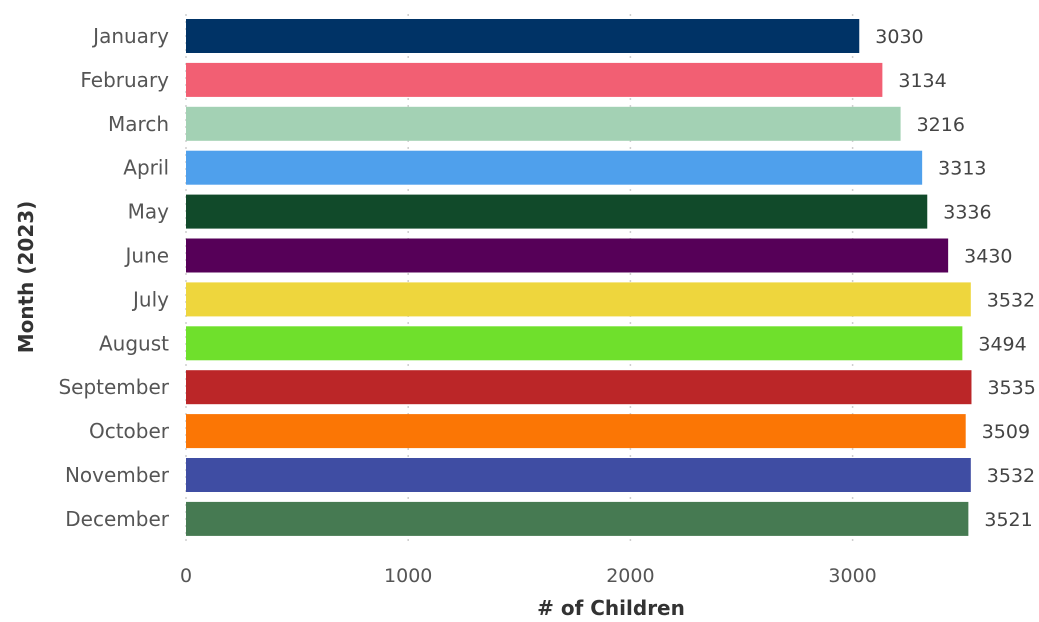 Image resolution: width=1039 pixels, height=622 pixels. Describe the element at coordinates (117, 475) in the screenshot. I see `category-label-november: November` at that location.